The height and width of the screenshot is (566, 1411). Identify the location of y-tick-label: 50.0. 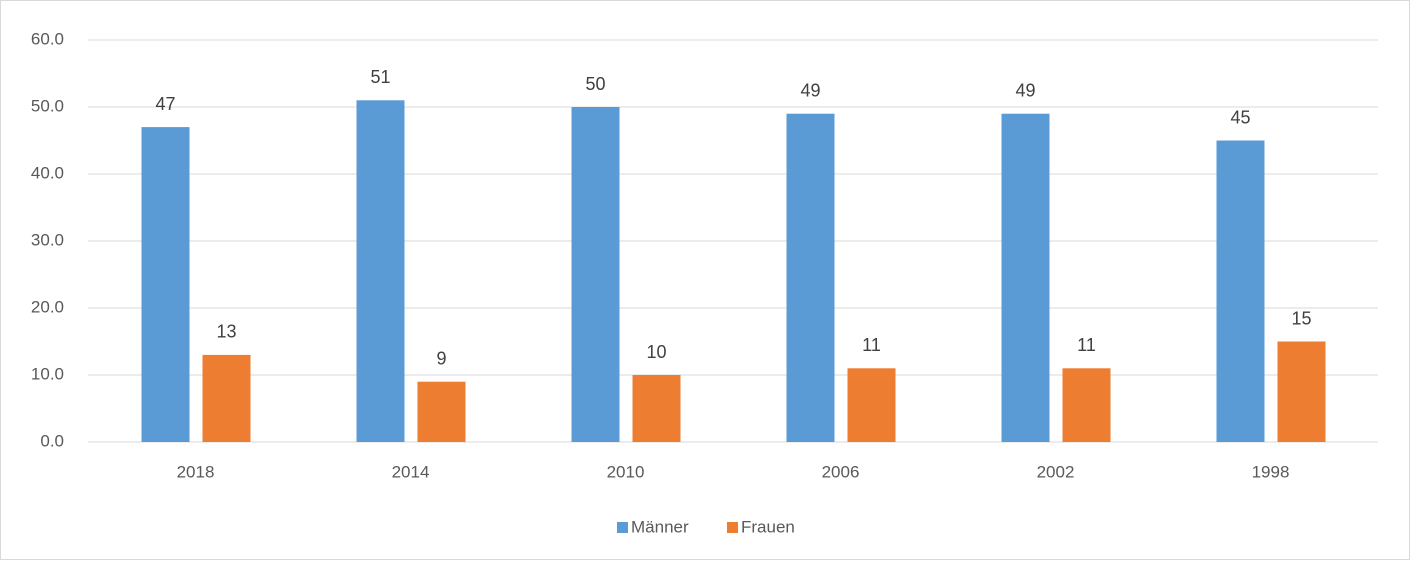
(47, 105).